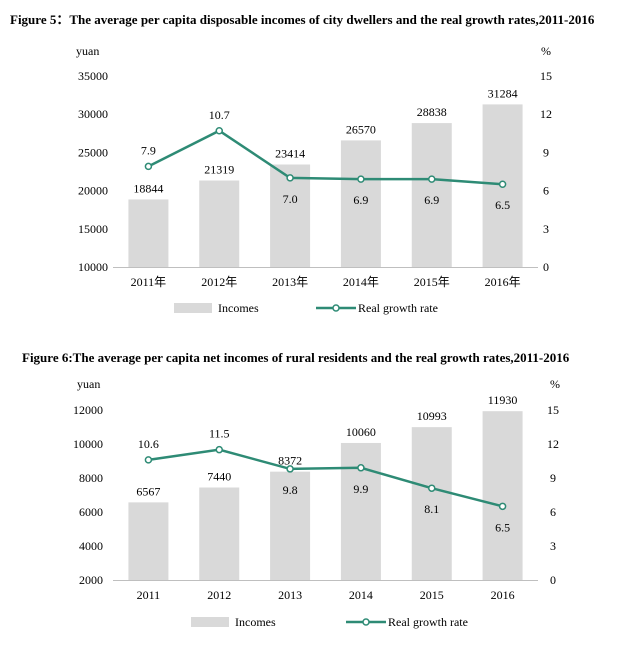 The image size is (630, 646). I want to click on bar-value-label: 21319, so click(219, 170).